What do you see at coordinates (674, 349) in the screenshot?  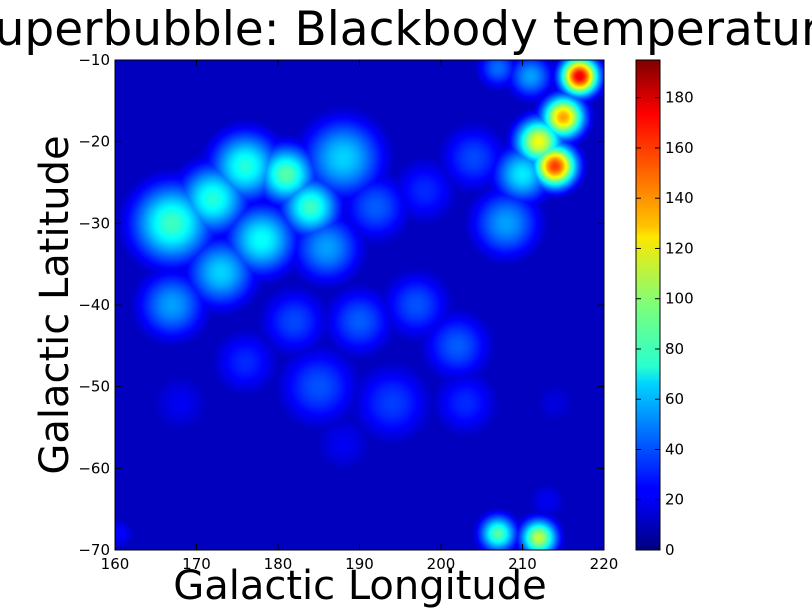 I see `colorbar-tick-label: 80` at bounding box center [674, 349].